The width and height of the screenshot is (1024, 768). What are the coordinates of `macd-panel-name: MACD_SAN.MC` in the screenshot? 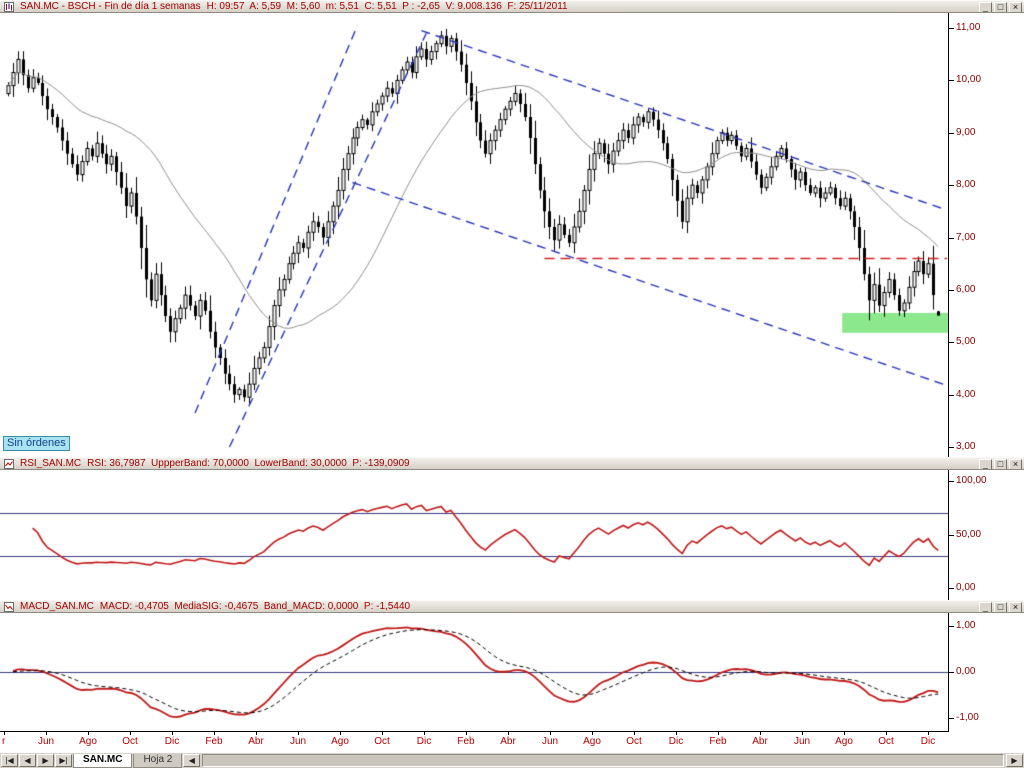 It's located at (57, 606).